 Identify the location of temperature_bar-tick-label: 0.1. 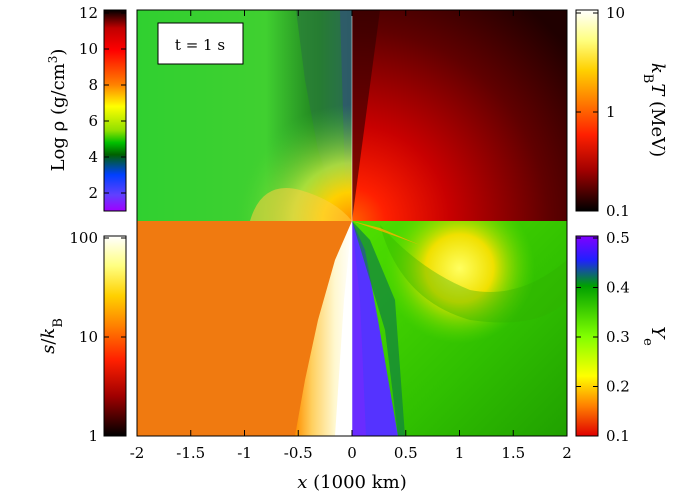
(618, 211).